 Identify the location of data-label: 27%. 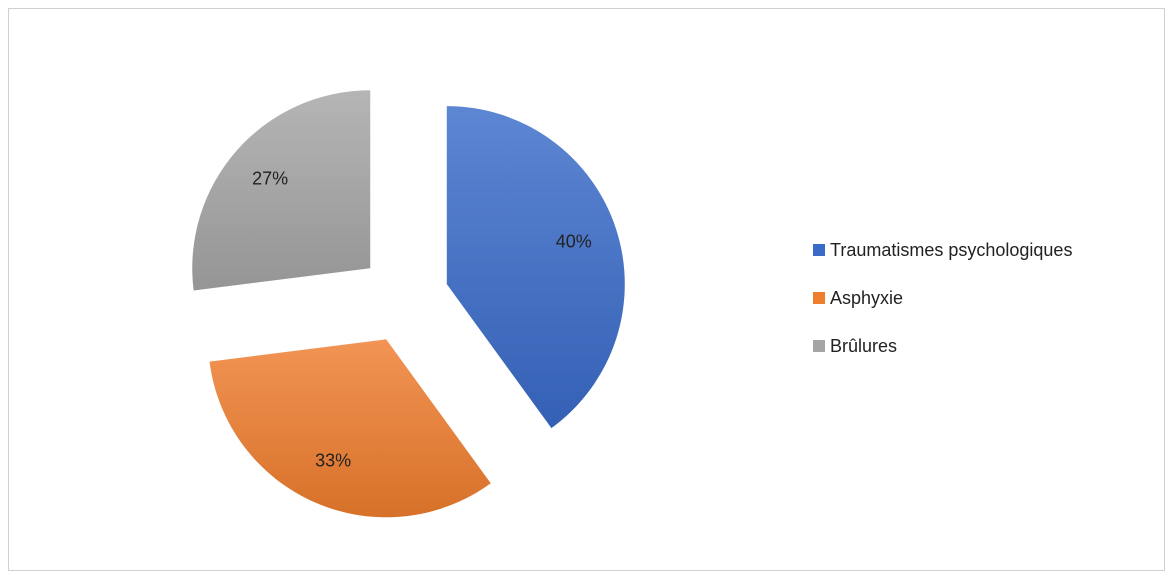
(270, 179).